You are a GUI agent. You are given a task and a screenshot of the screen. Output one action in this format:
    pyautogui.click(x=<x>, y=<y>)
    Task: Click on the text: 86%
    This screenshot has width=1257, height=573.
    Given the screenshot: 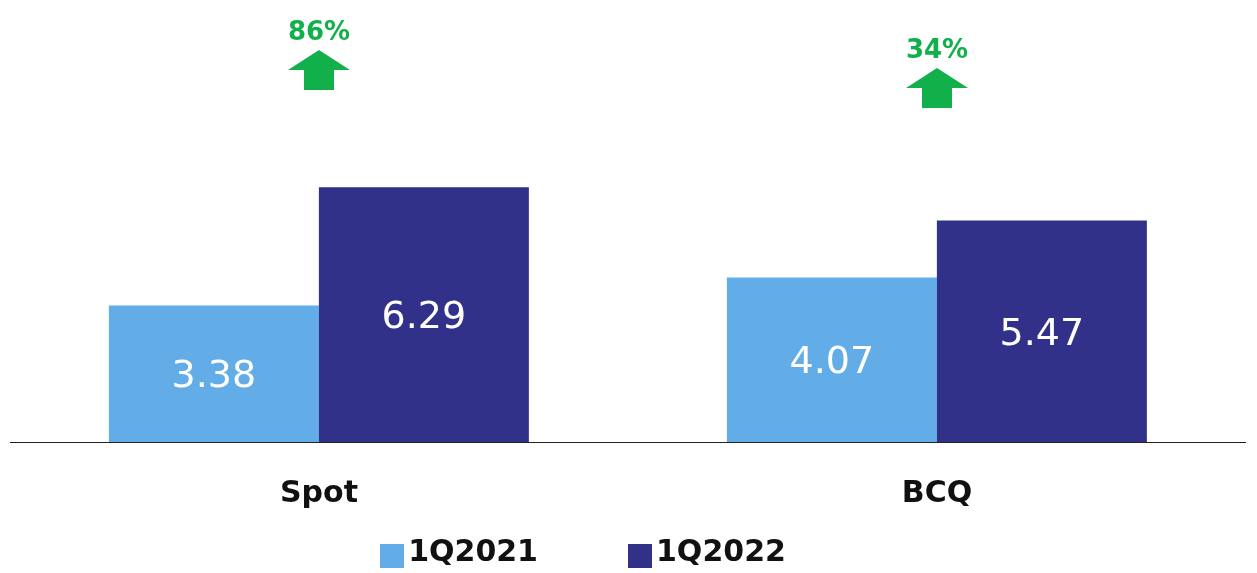 What is the action you would take?
    pyautogui.click(x=319, y=31)
    